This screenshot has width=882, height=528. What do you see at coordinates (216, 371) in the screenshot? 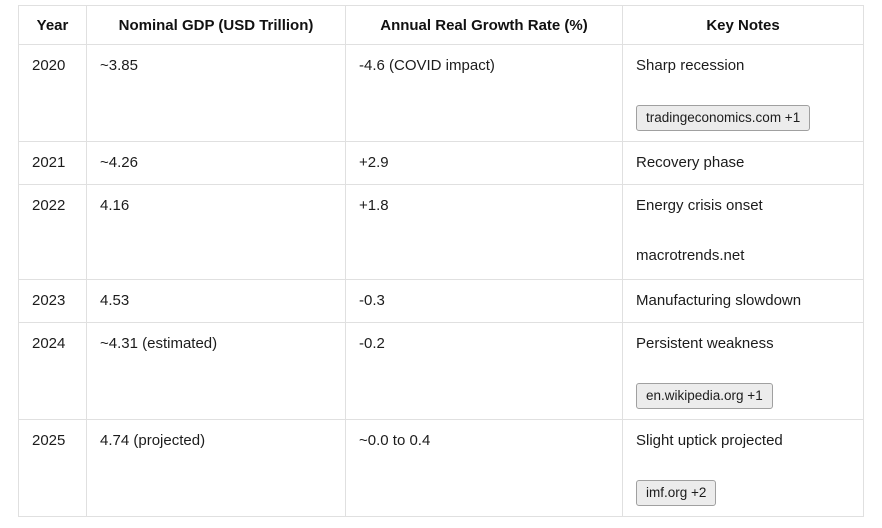
I see `gdp-cell: ~4.31 (estimated)` at bounding box center [216, 371].